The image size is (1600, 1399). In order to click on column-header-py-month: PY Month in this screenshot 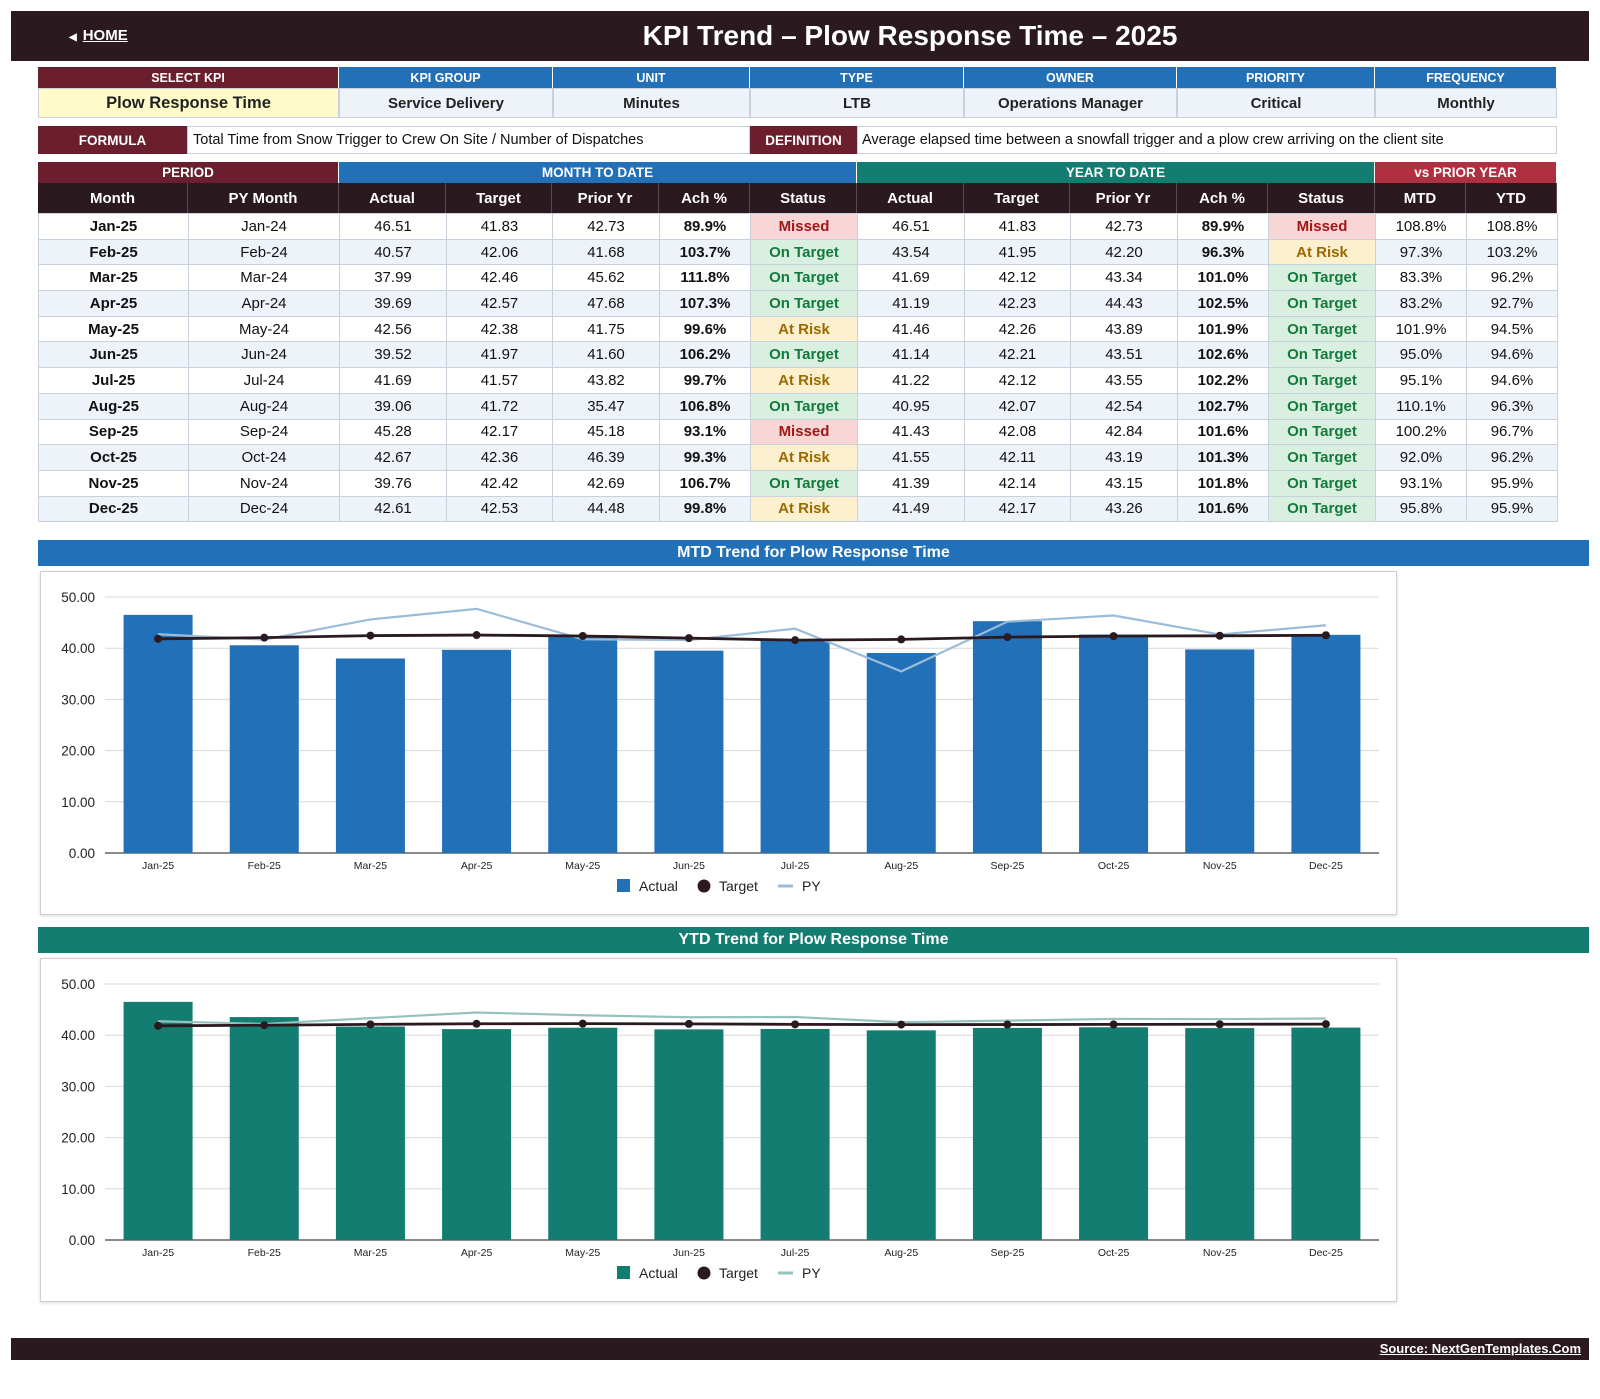, I will do `click(263, 198)`.